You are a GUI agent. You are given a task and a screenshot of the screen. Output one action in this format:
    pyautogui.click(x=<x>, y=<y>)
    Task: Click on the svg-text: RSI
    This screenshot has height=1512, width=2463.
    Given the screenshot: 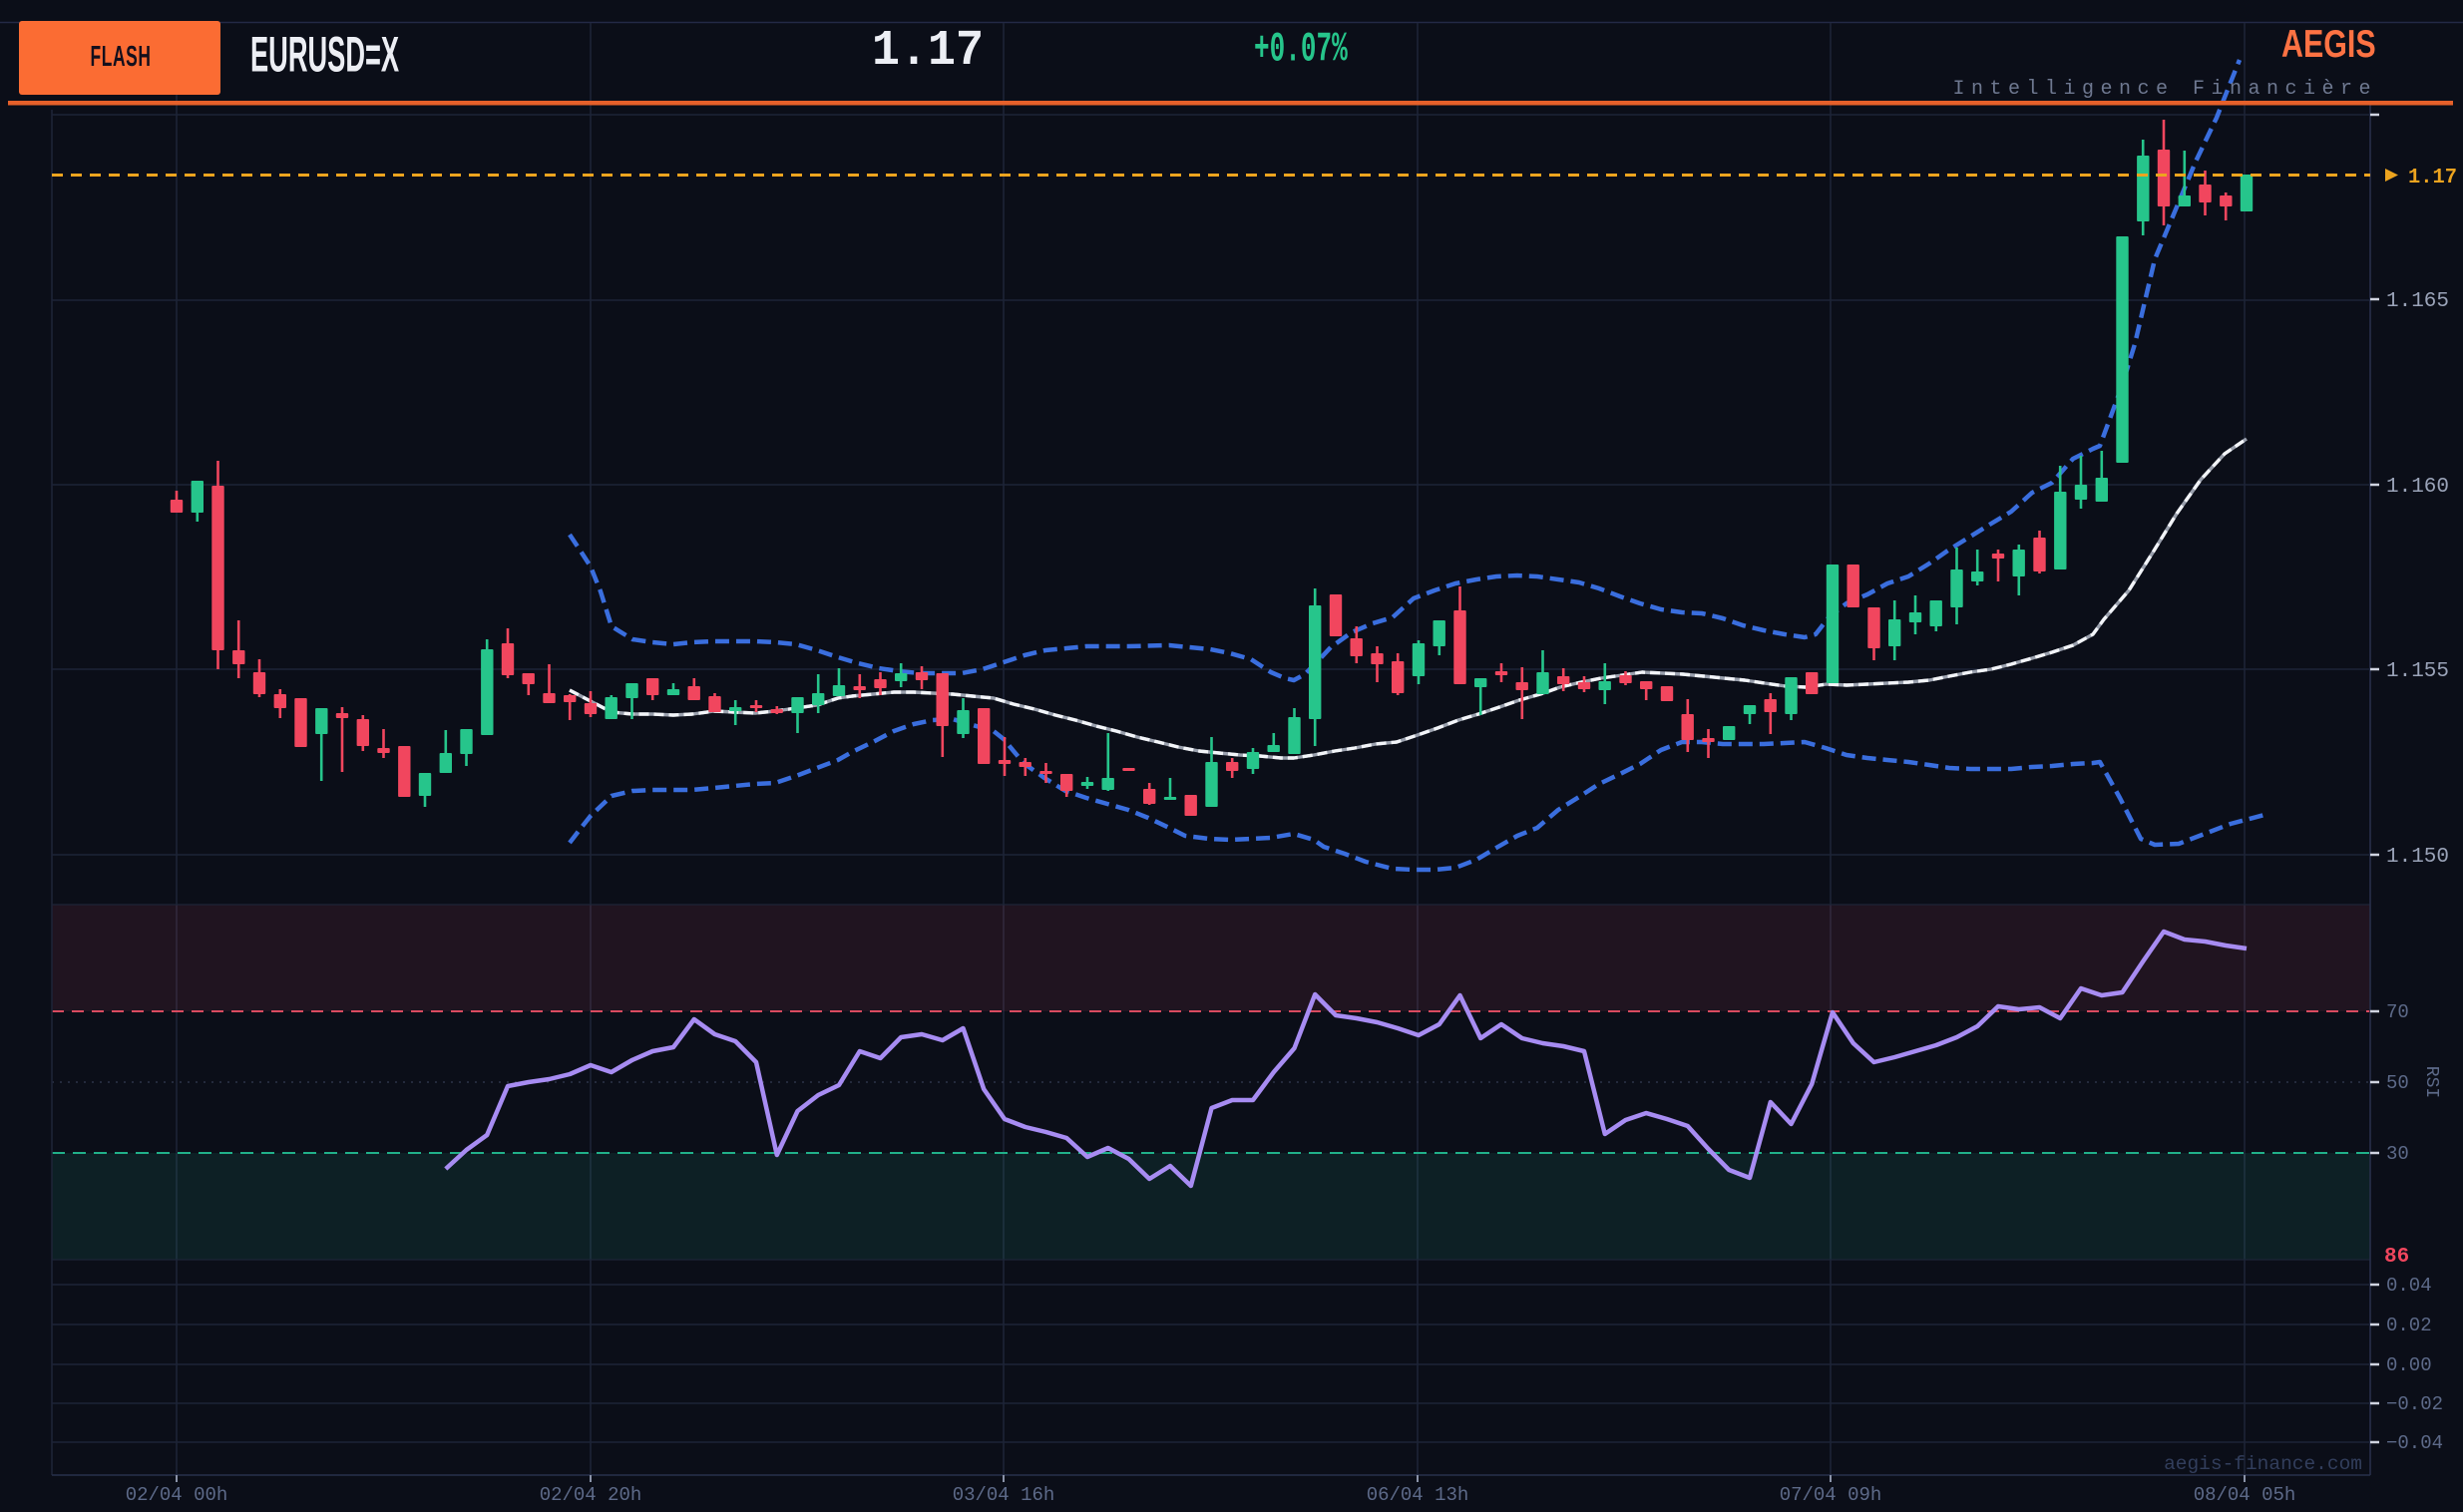 What is the action you would take?
    pyautogui.click(x=2431, y=1082)
    